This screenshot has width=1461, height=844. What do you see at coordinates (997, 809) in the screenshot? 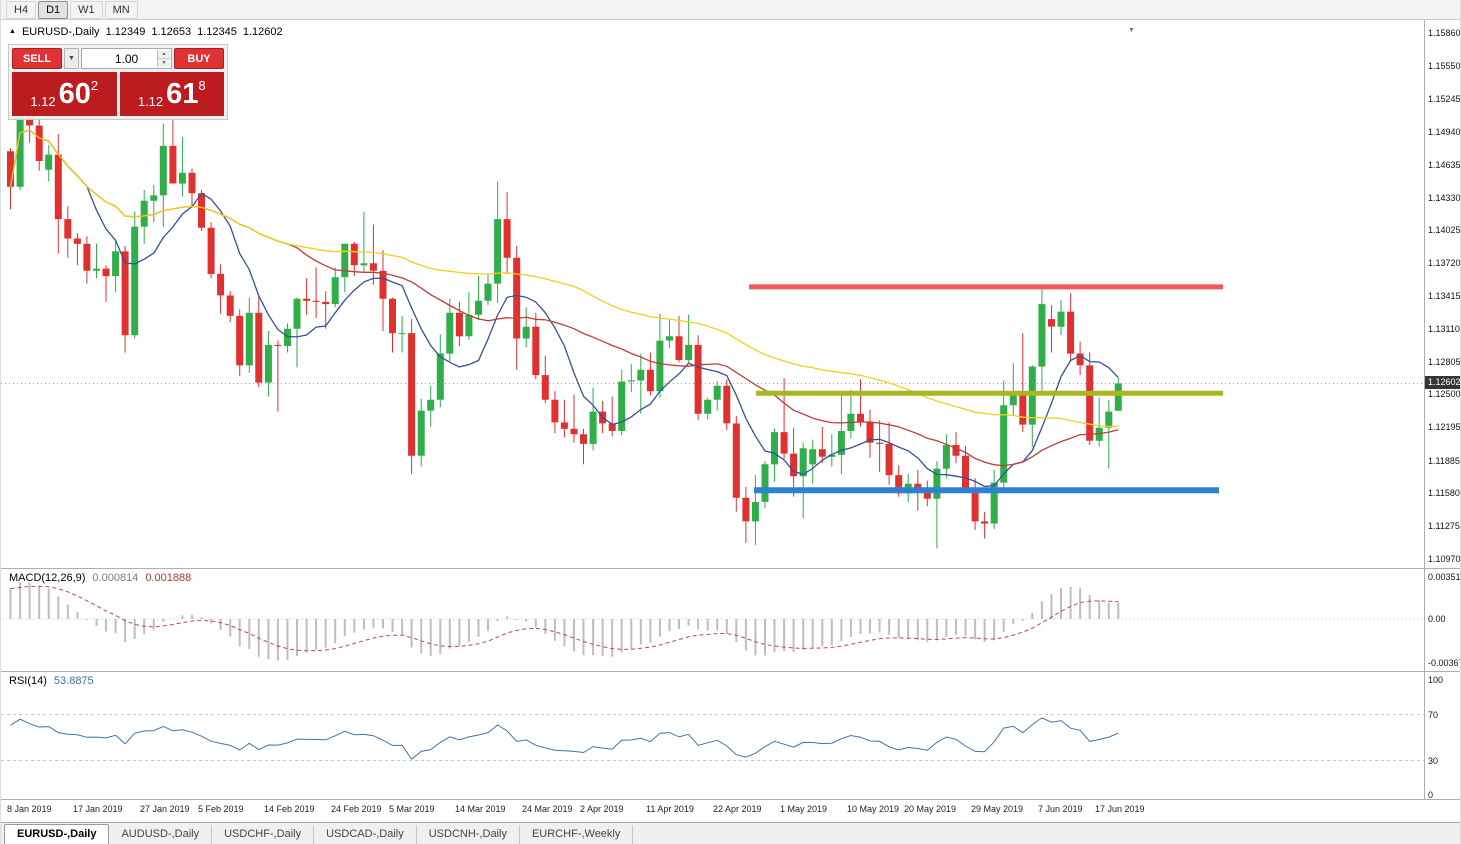
I see `date-axis-label: 29 May 2019` at bounding box center [997, 809].